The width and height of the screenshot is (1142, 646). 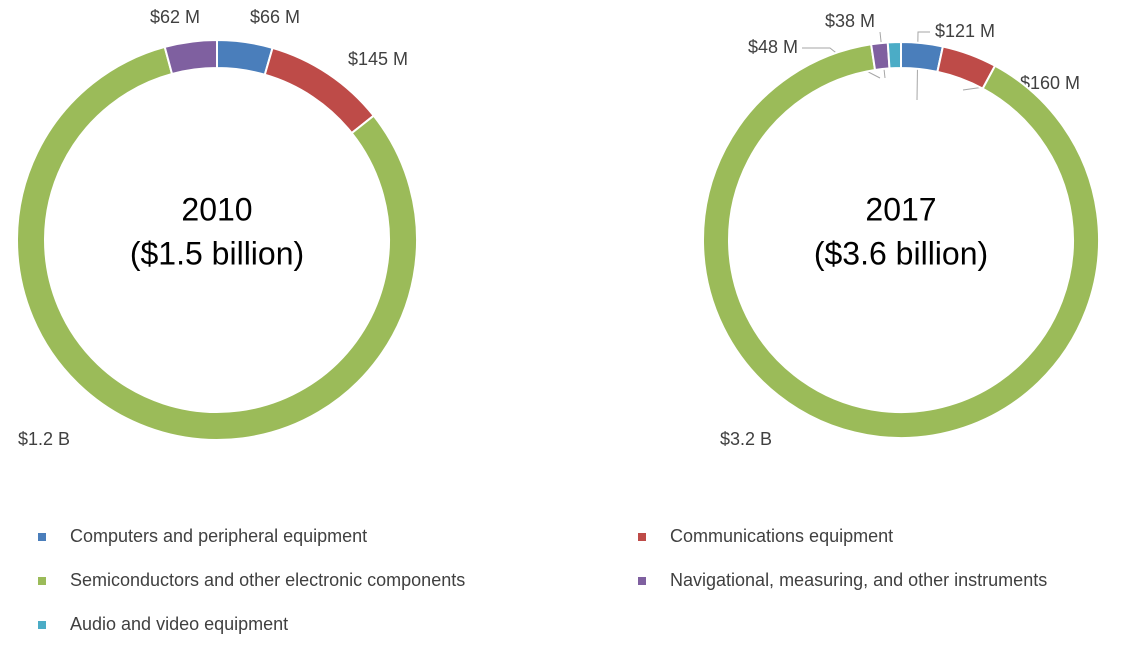 What do you see at coordinates (923, 66) in the screenshot?
I see `leader-line` at bounding box center [923, 66].